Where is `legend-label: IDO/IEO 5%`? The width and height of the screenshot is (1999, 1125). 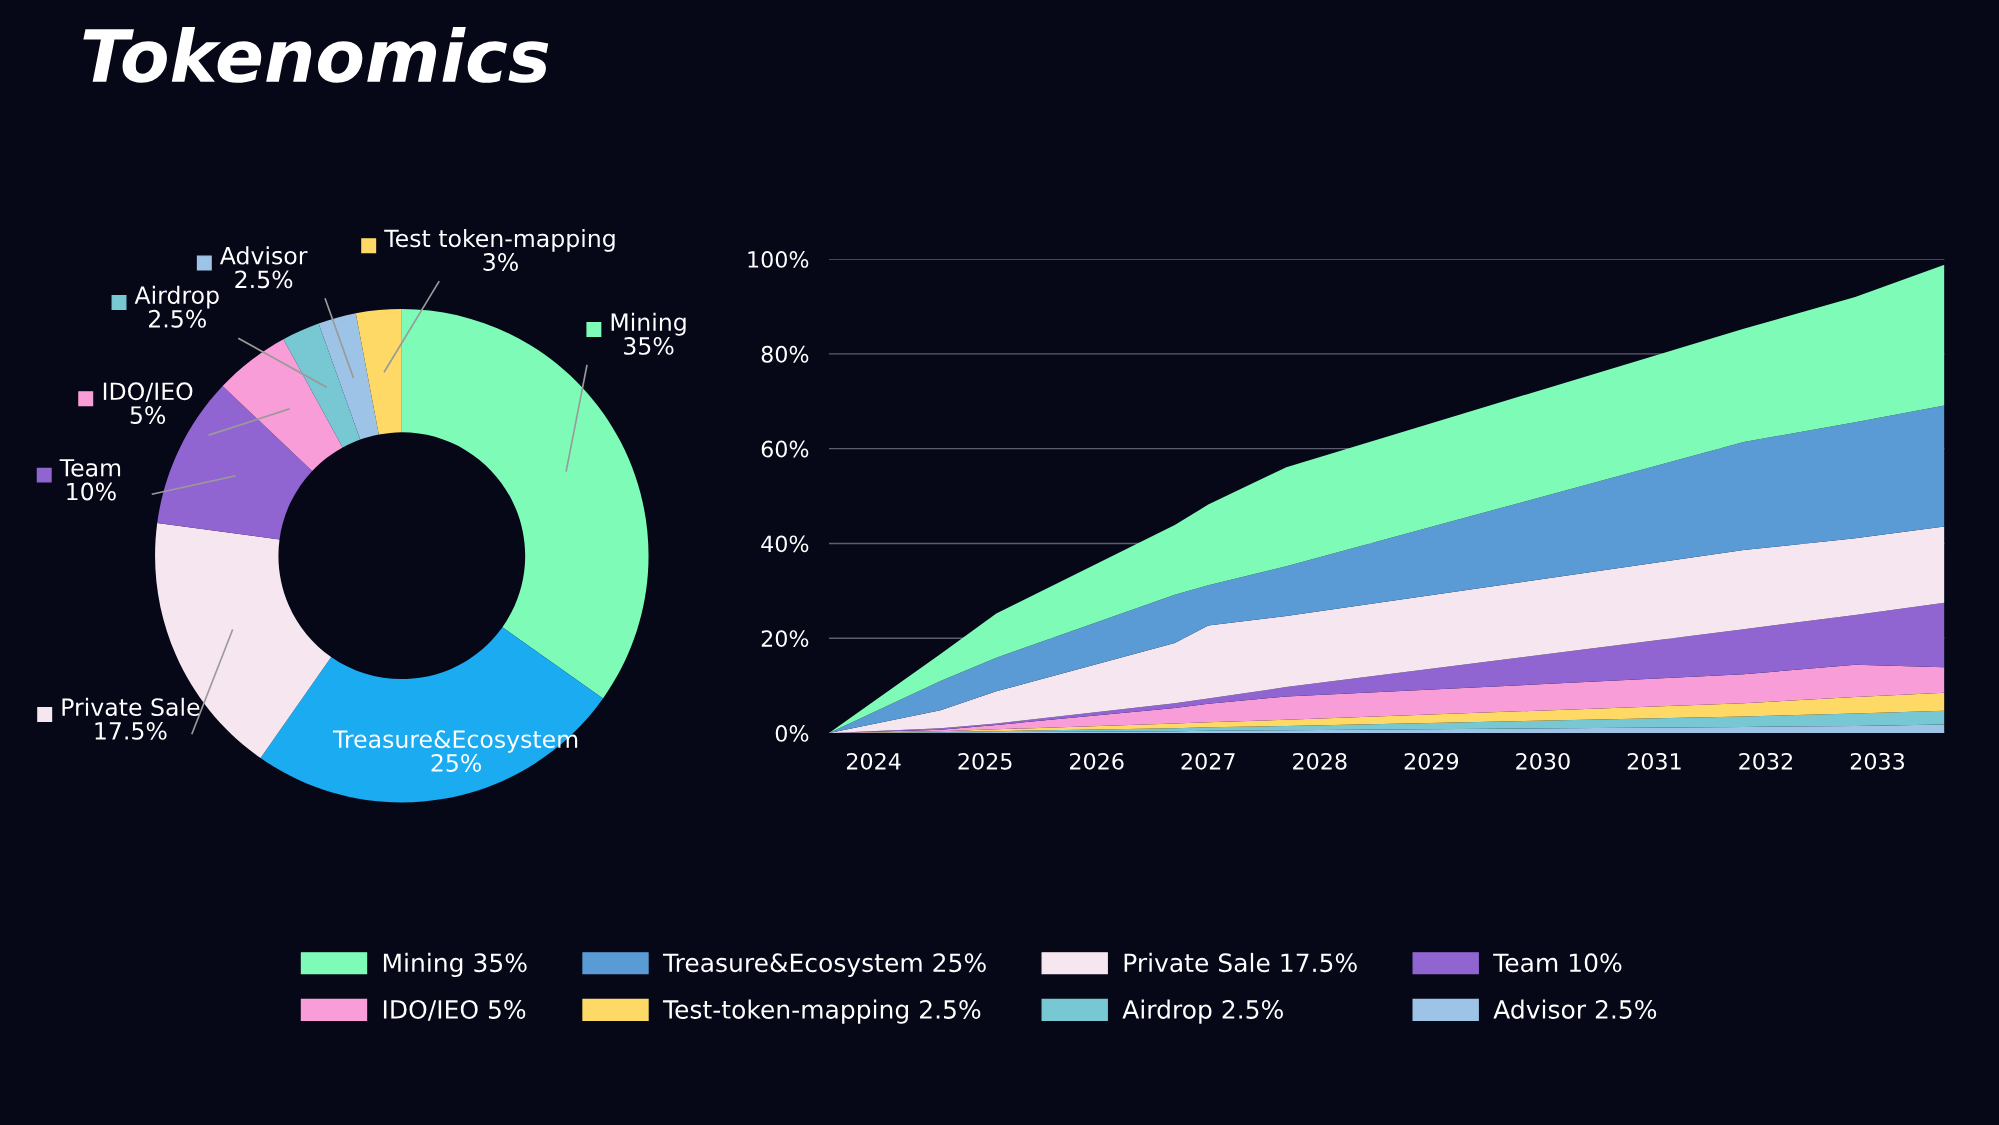 legend-label: IDO/IEO 5% is located at coordinates (454, 1010).